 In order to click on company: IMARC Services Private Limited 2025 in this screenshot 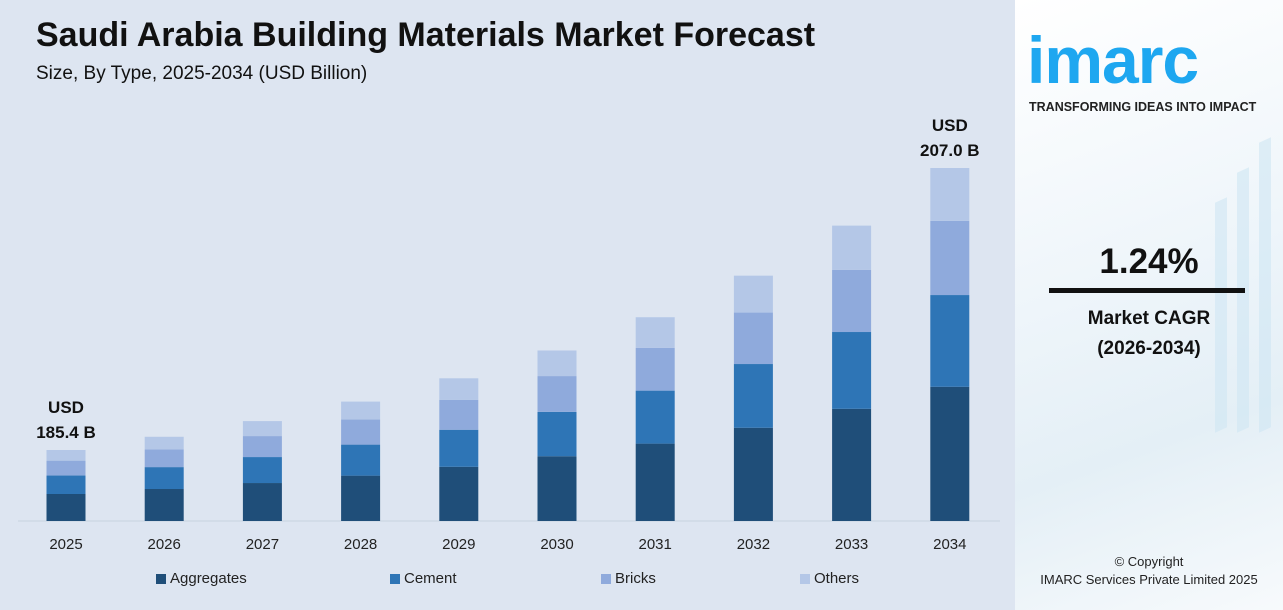, I will do `click(1149, 579)`.